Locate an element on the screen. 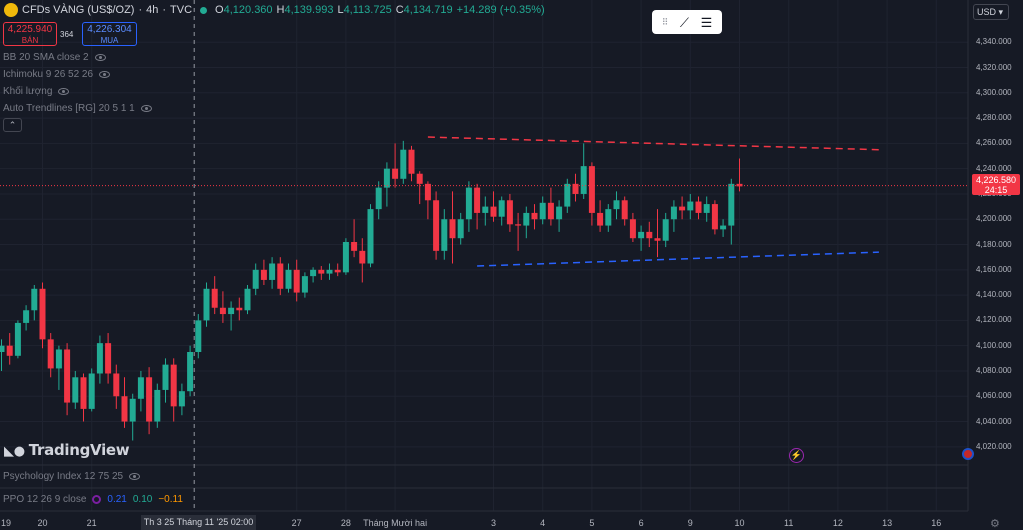 This screenshot has width=1023, height=530. drag-handle-icon: ⠿ is located at coordinates (665, 21).